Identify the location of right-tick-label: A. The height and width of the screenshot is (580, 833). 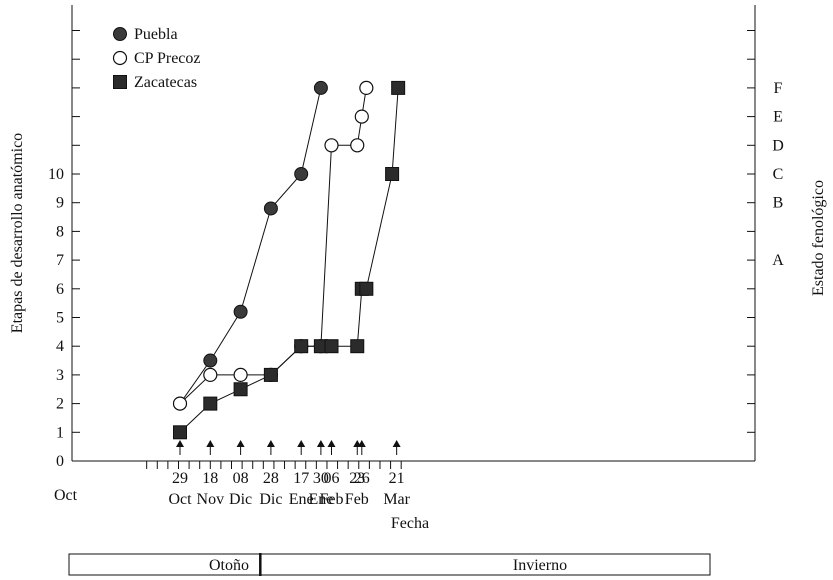
(778, 260).